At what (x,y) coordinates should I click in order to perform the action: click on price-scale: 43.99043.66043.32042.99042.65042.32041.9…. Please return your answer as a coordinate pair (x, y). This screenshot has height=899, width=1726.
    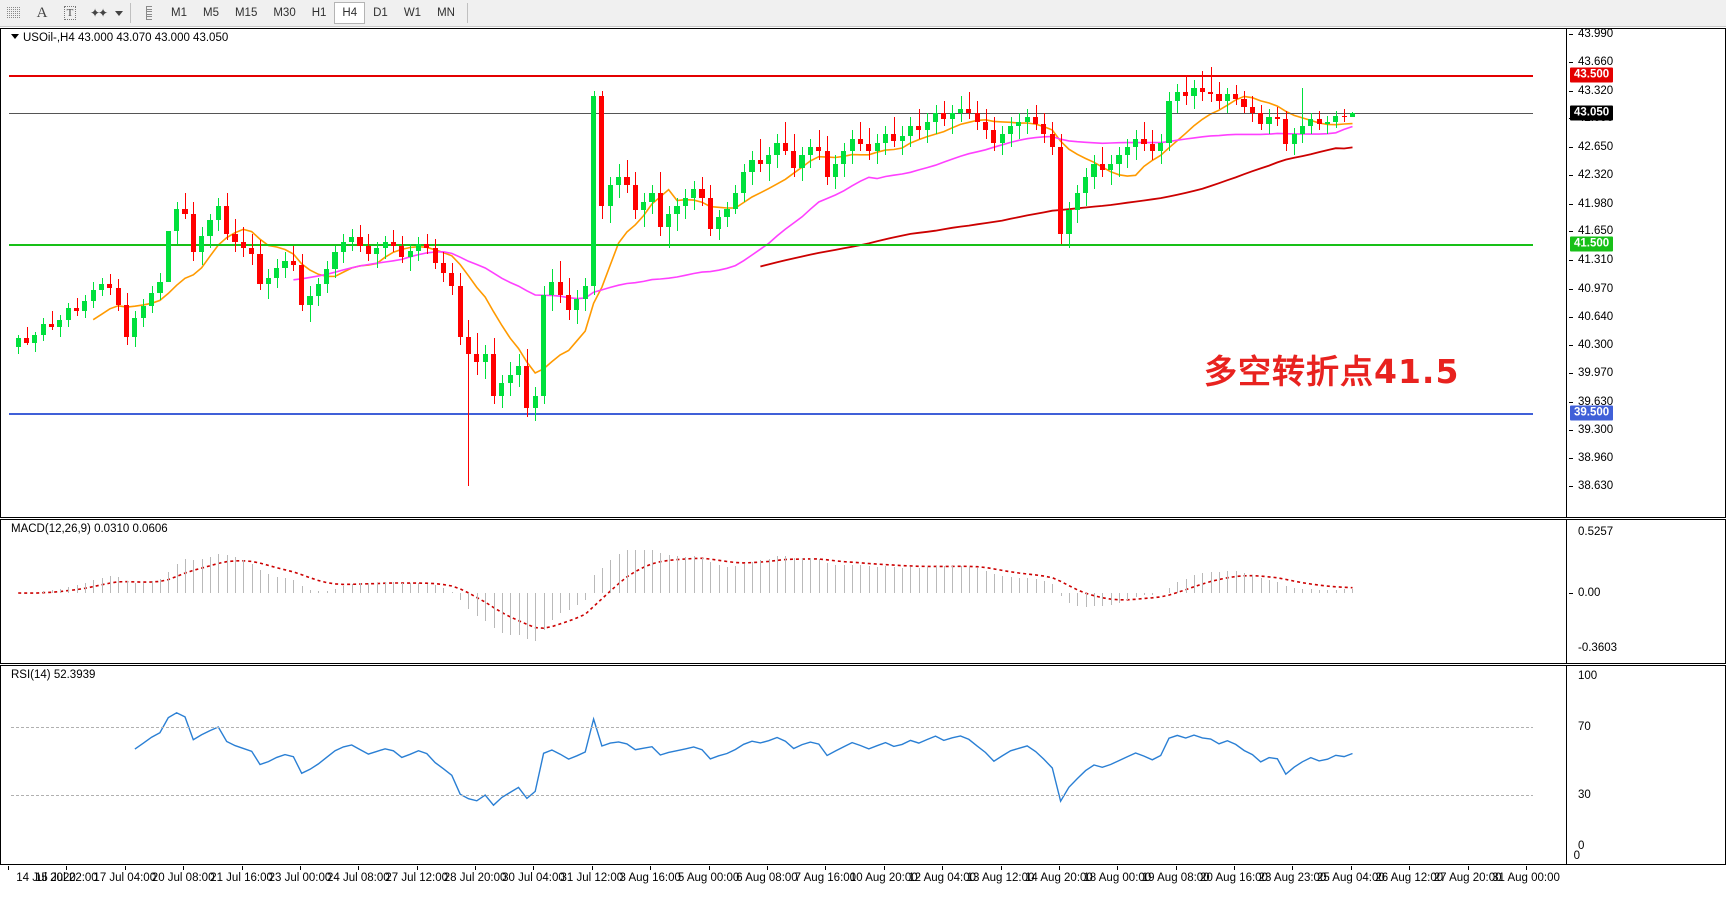
    Looking at the image, I should click on (1646, 273).